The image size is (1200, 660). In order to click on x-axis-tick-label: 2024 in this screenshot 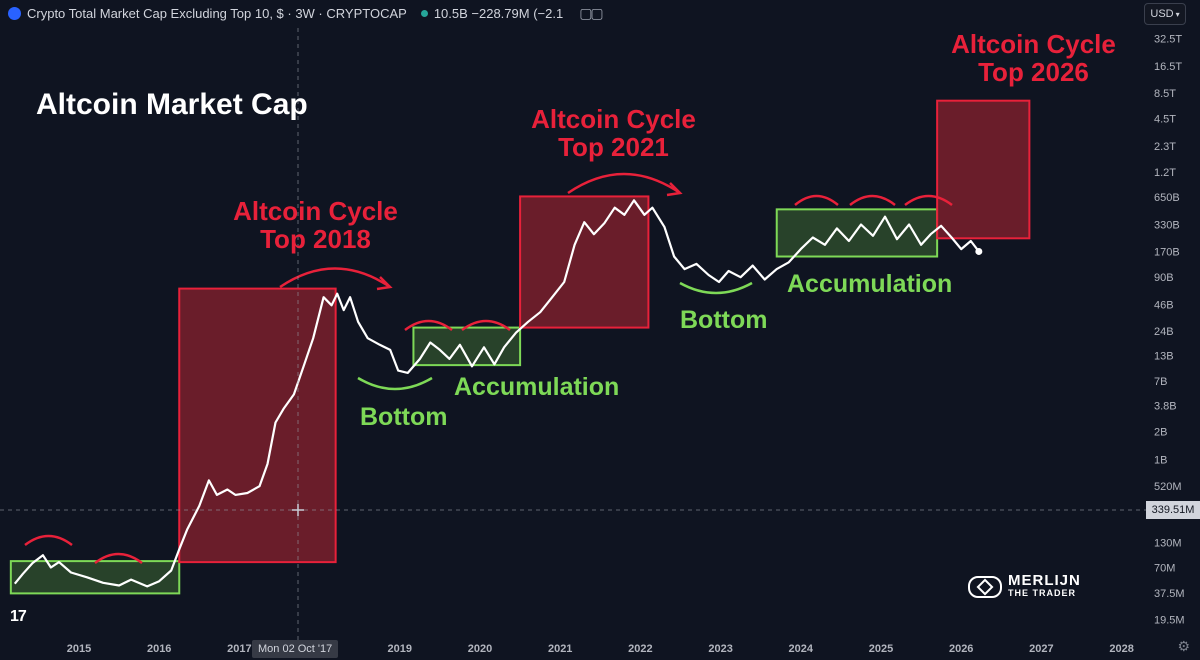, I will do `click(801, 649)`.